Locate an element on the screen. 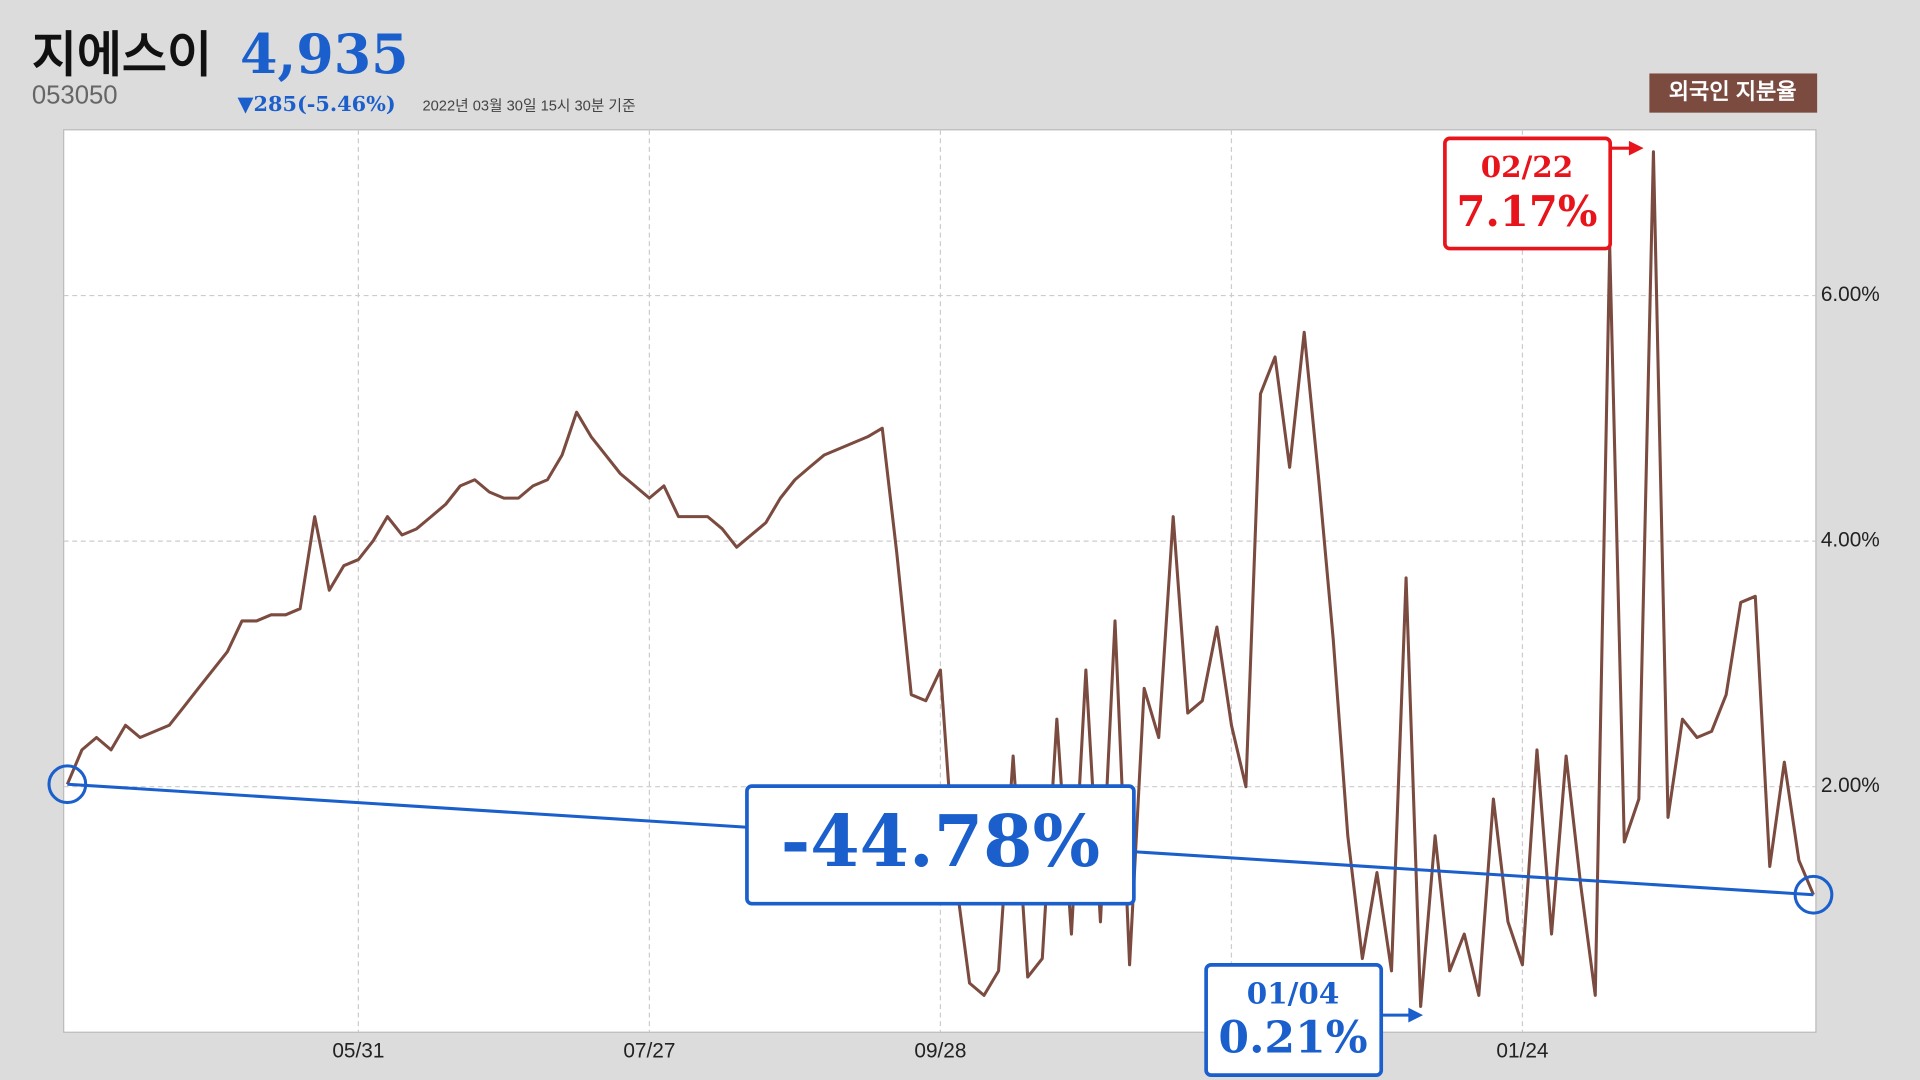  min-arrowhead is located at coordinates (1416, 1015).